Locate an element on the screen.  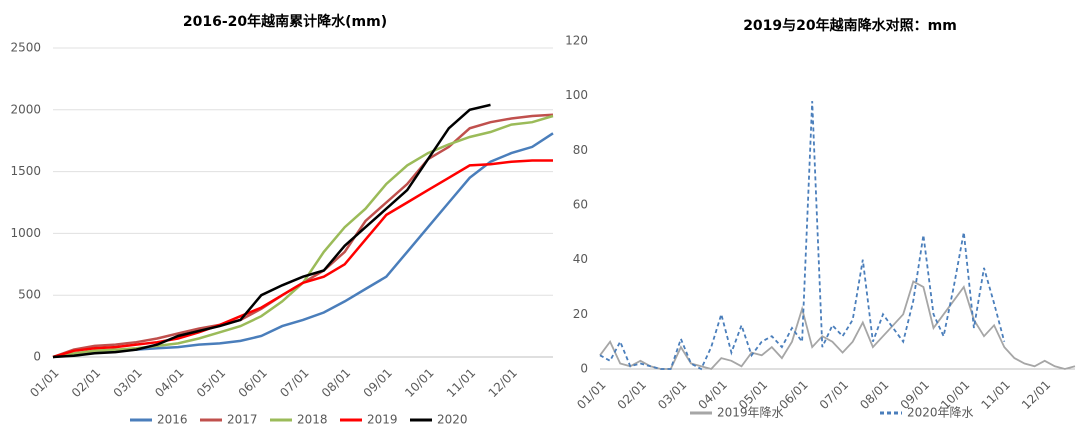
y-tick-label: 1000 is located at coordinates (25, 233).